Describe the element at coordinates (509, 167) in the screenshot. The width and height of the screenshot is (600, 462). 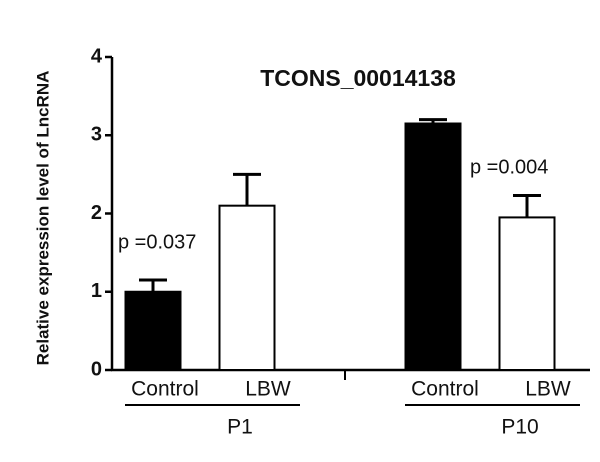
I see `annotation: p =0.004` at that location.